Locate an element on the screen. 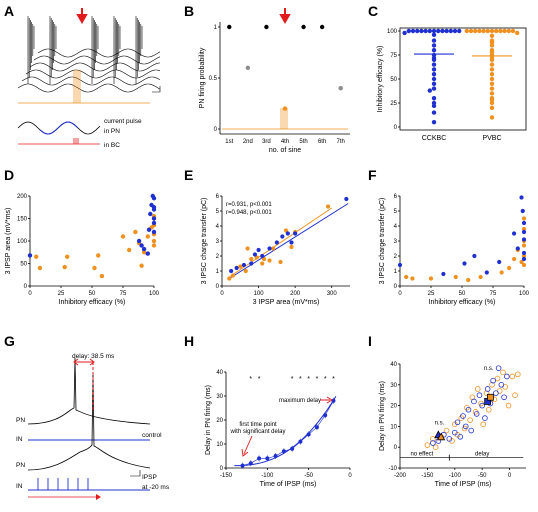  x-tick-label: 3rd is located at coordinates (266, 142).